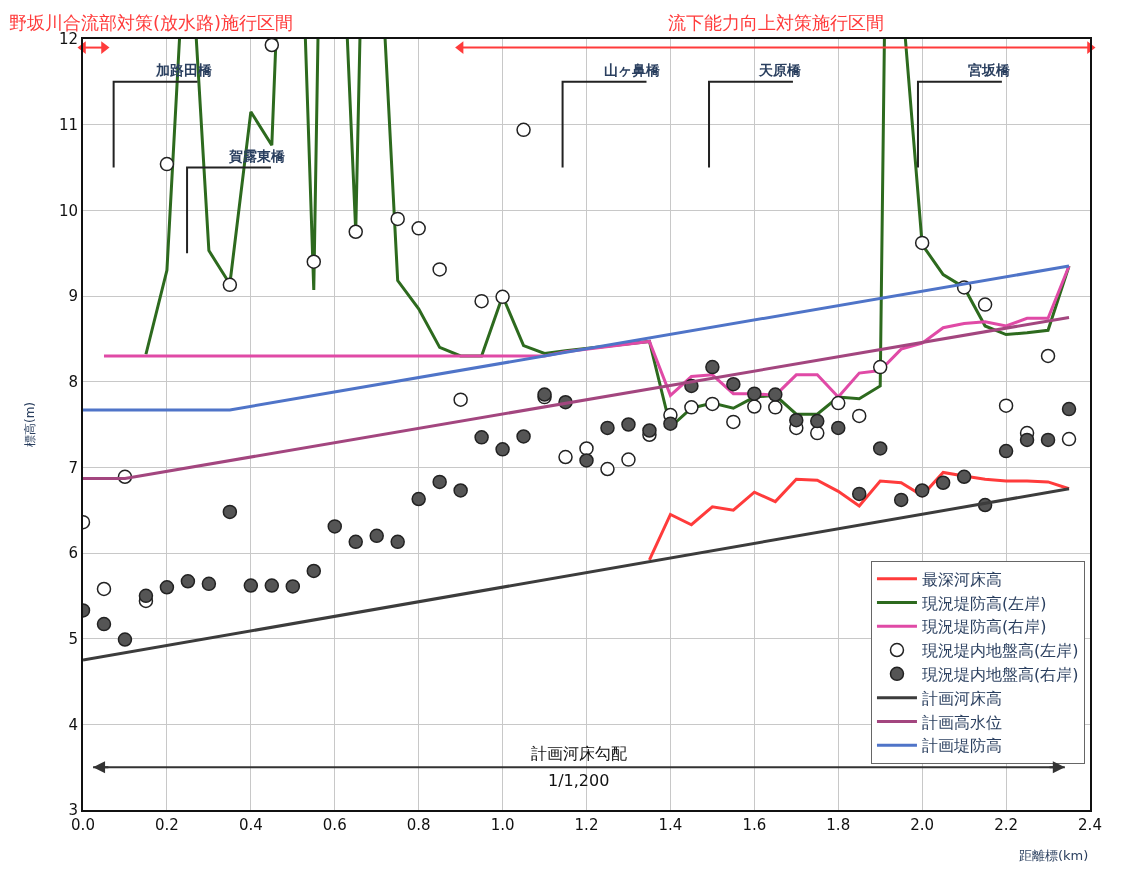 The image size is (1133, 882). I want to click on x-tick-label: 1.4, so click(670, 825).